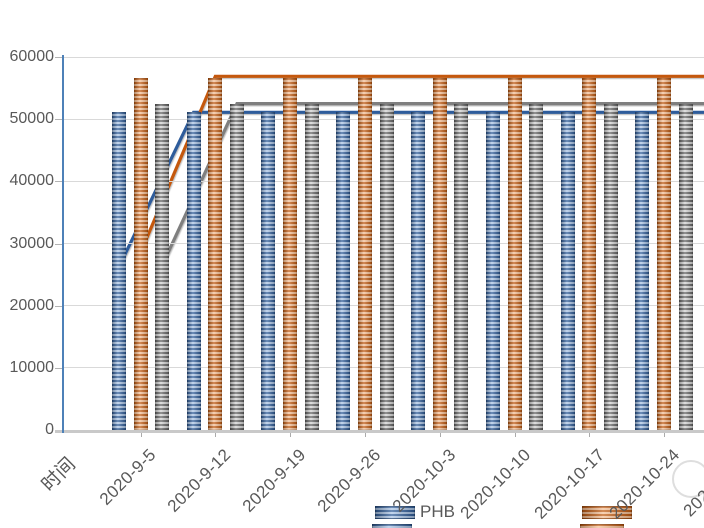  What do you see at coordinates (32, 119) in the screenshot?
I see `y-tick-label: 50000` at bounding box center [32, 119].